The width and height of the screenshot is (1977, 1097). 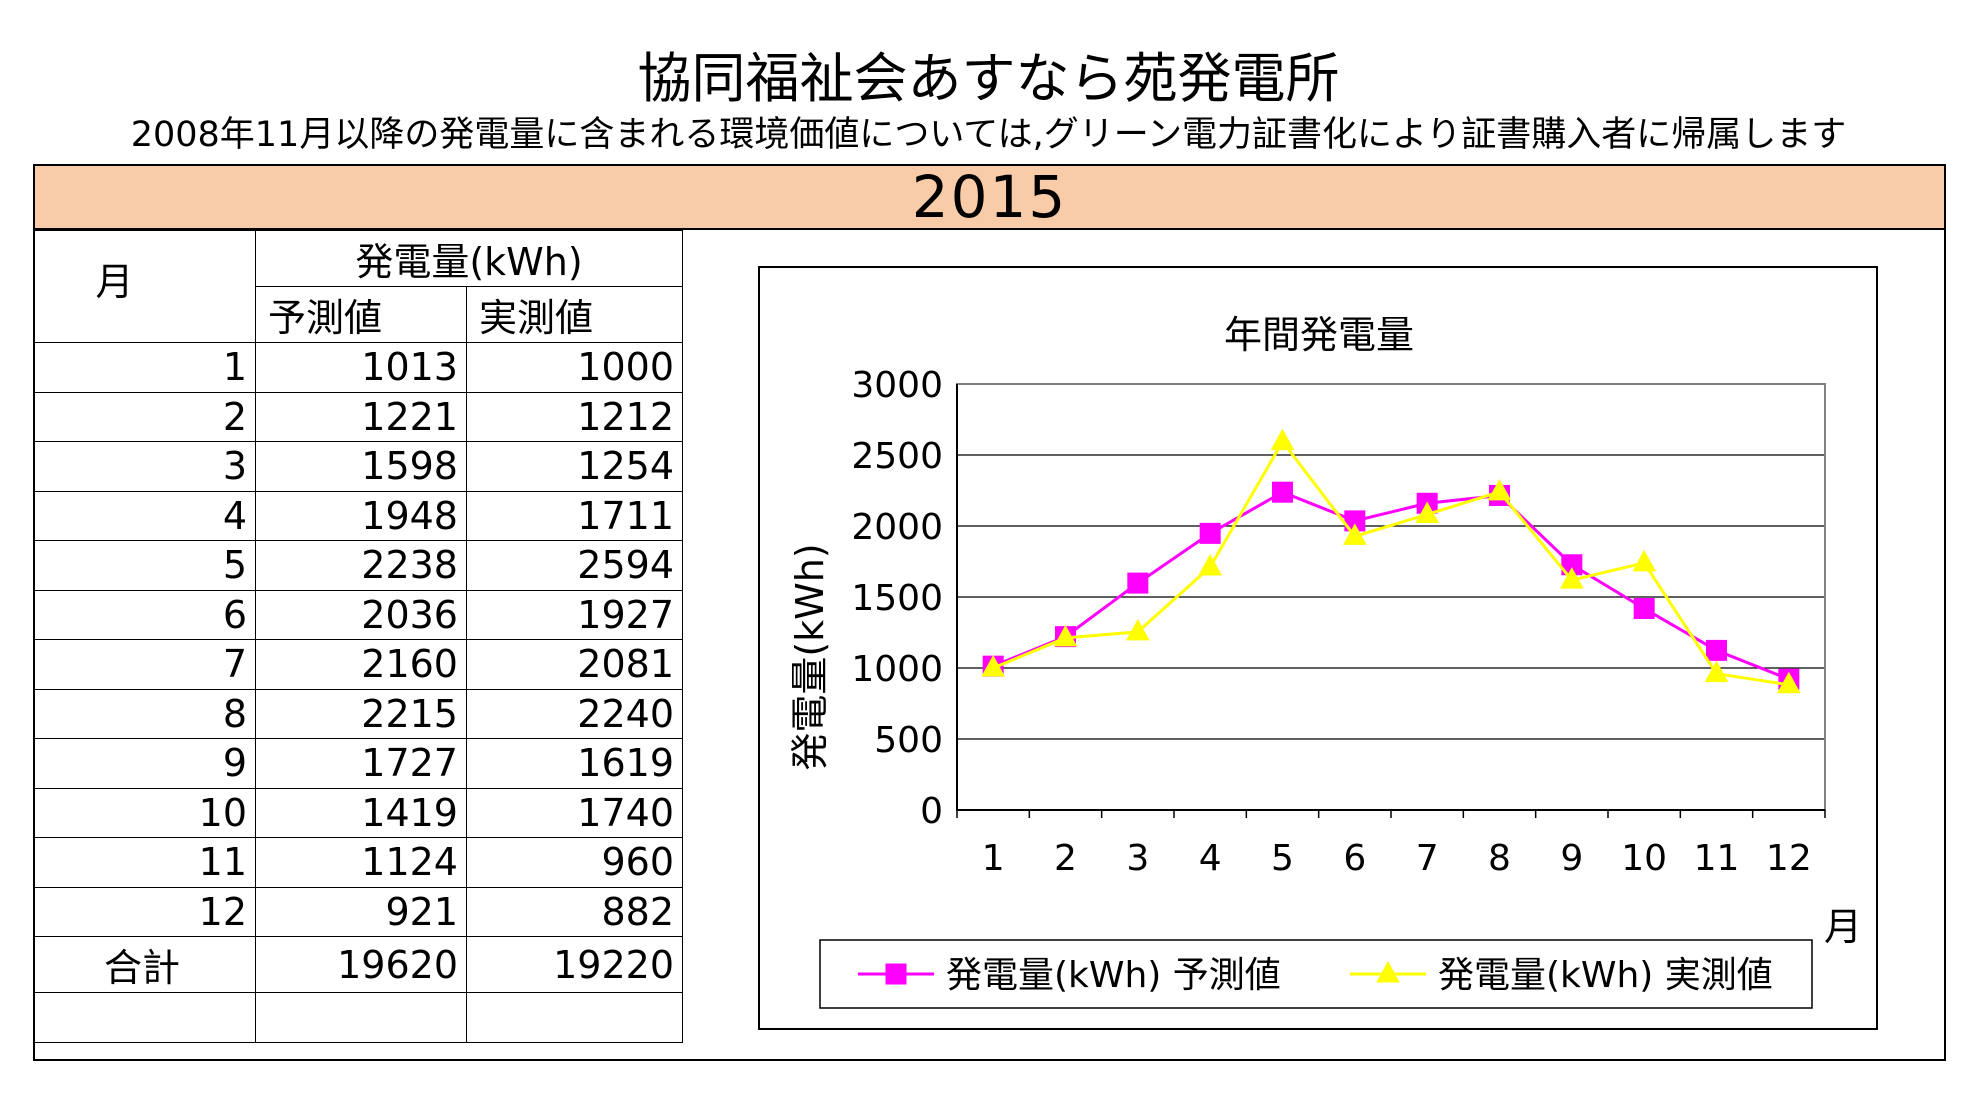 What do you see at coordinates (1717, 858) in the screenshot?
I see `x-tick-label: 11` at bounding box center [1717, 858].